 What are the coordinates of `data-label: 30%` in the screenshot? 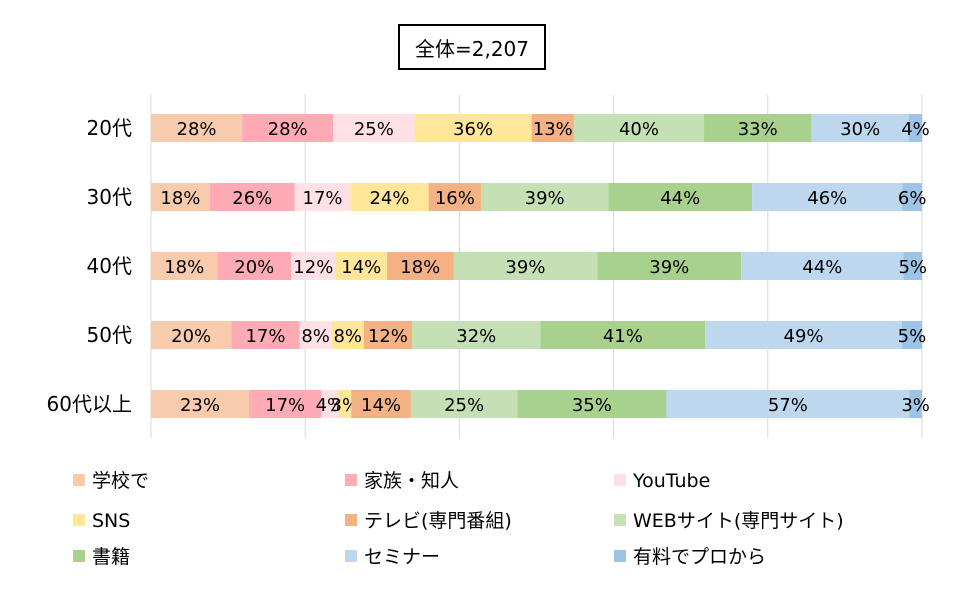 It's located at (860, 129).